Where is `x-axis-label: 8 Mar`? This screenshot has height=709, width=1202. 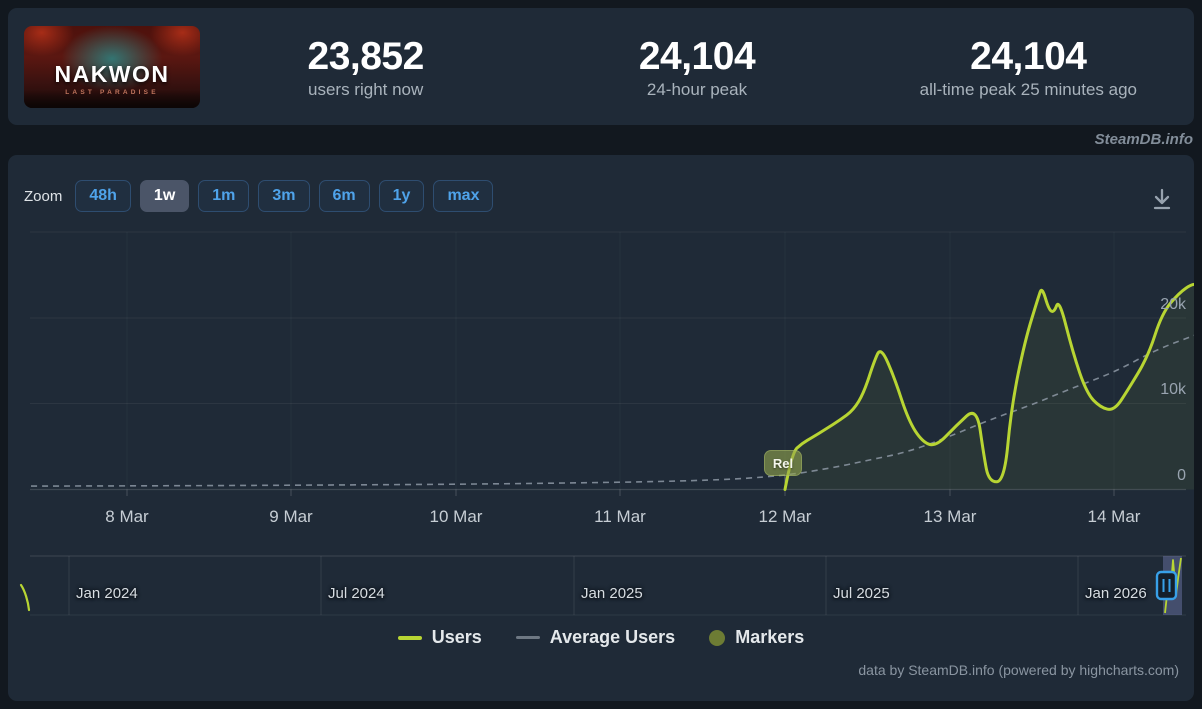
x-axis-label: 8 Mar is located at coordinates (127, 516).